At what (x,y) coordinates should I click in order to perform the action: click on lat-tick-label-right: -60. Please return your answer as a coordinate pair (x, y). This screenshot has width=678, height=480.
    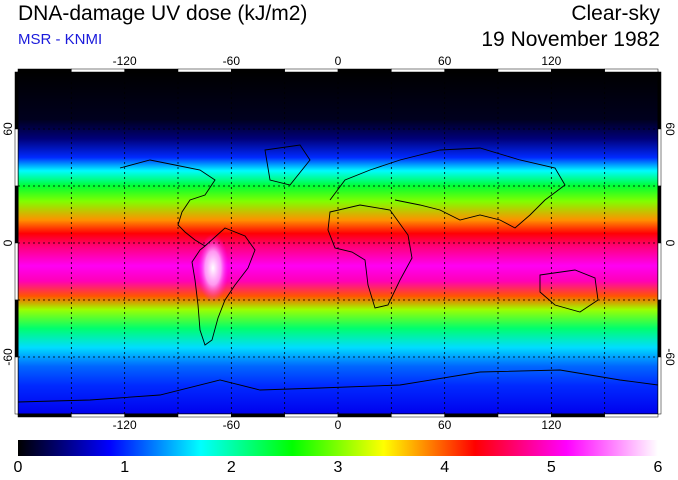
    Looking at the image, I should click on (670, 357).